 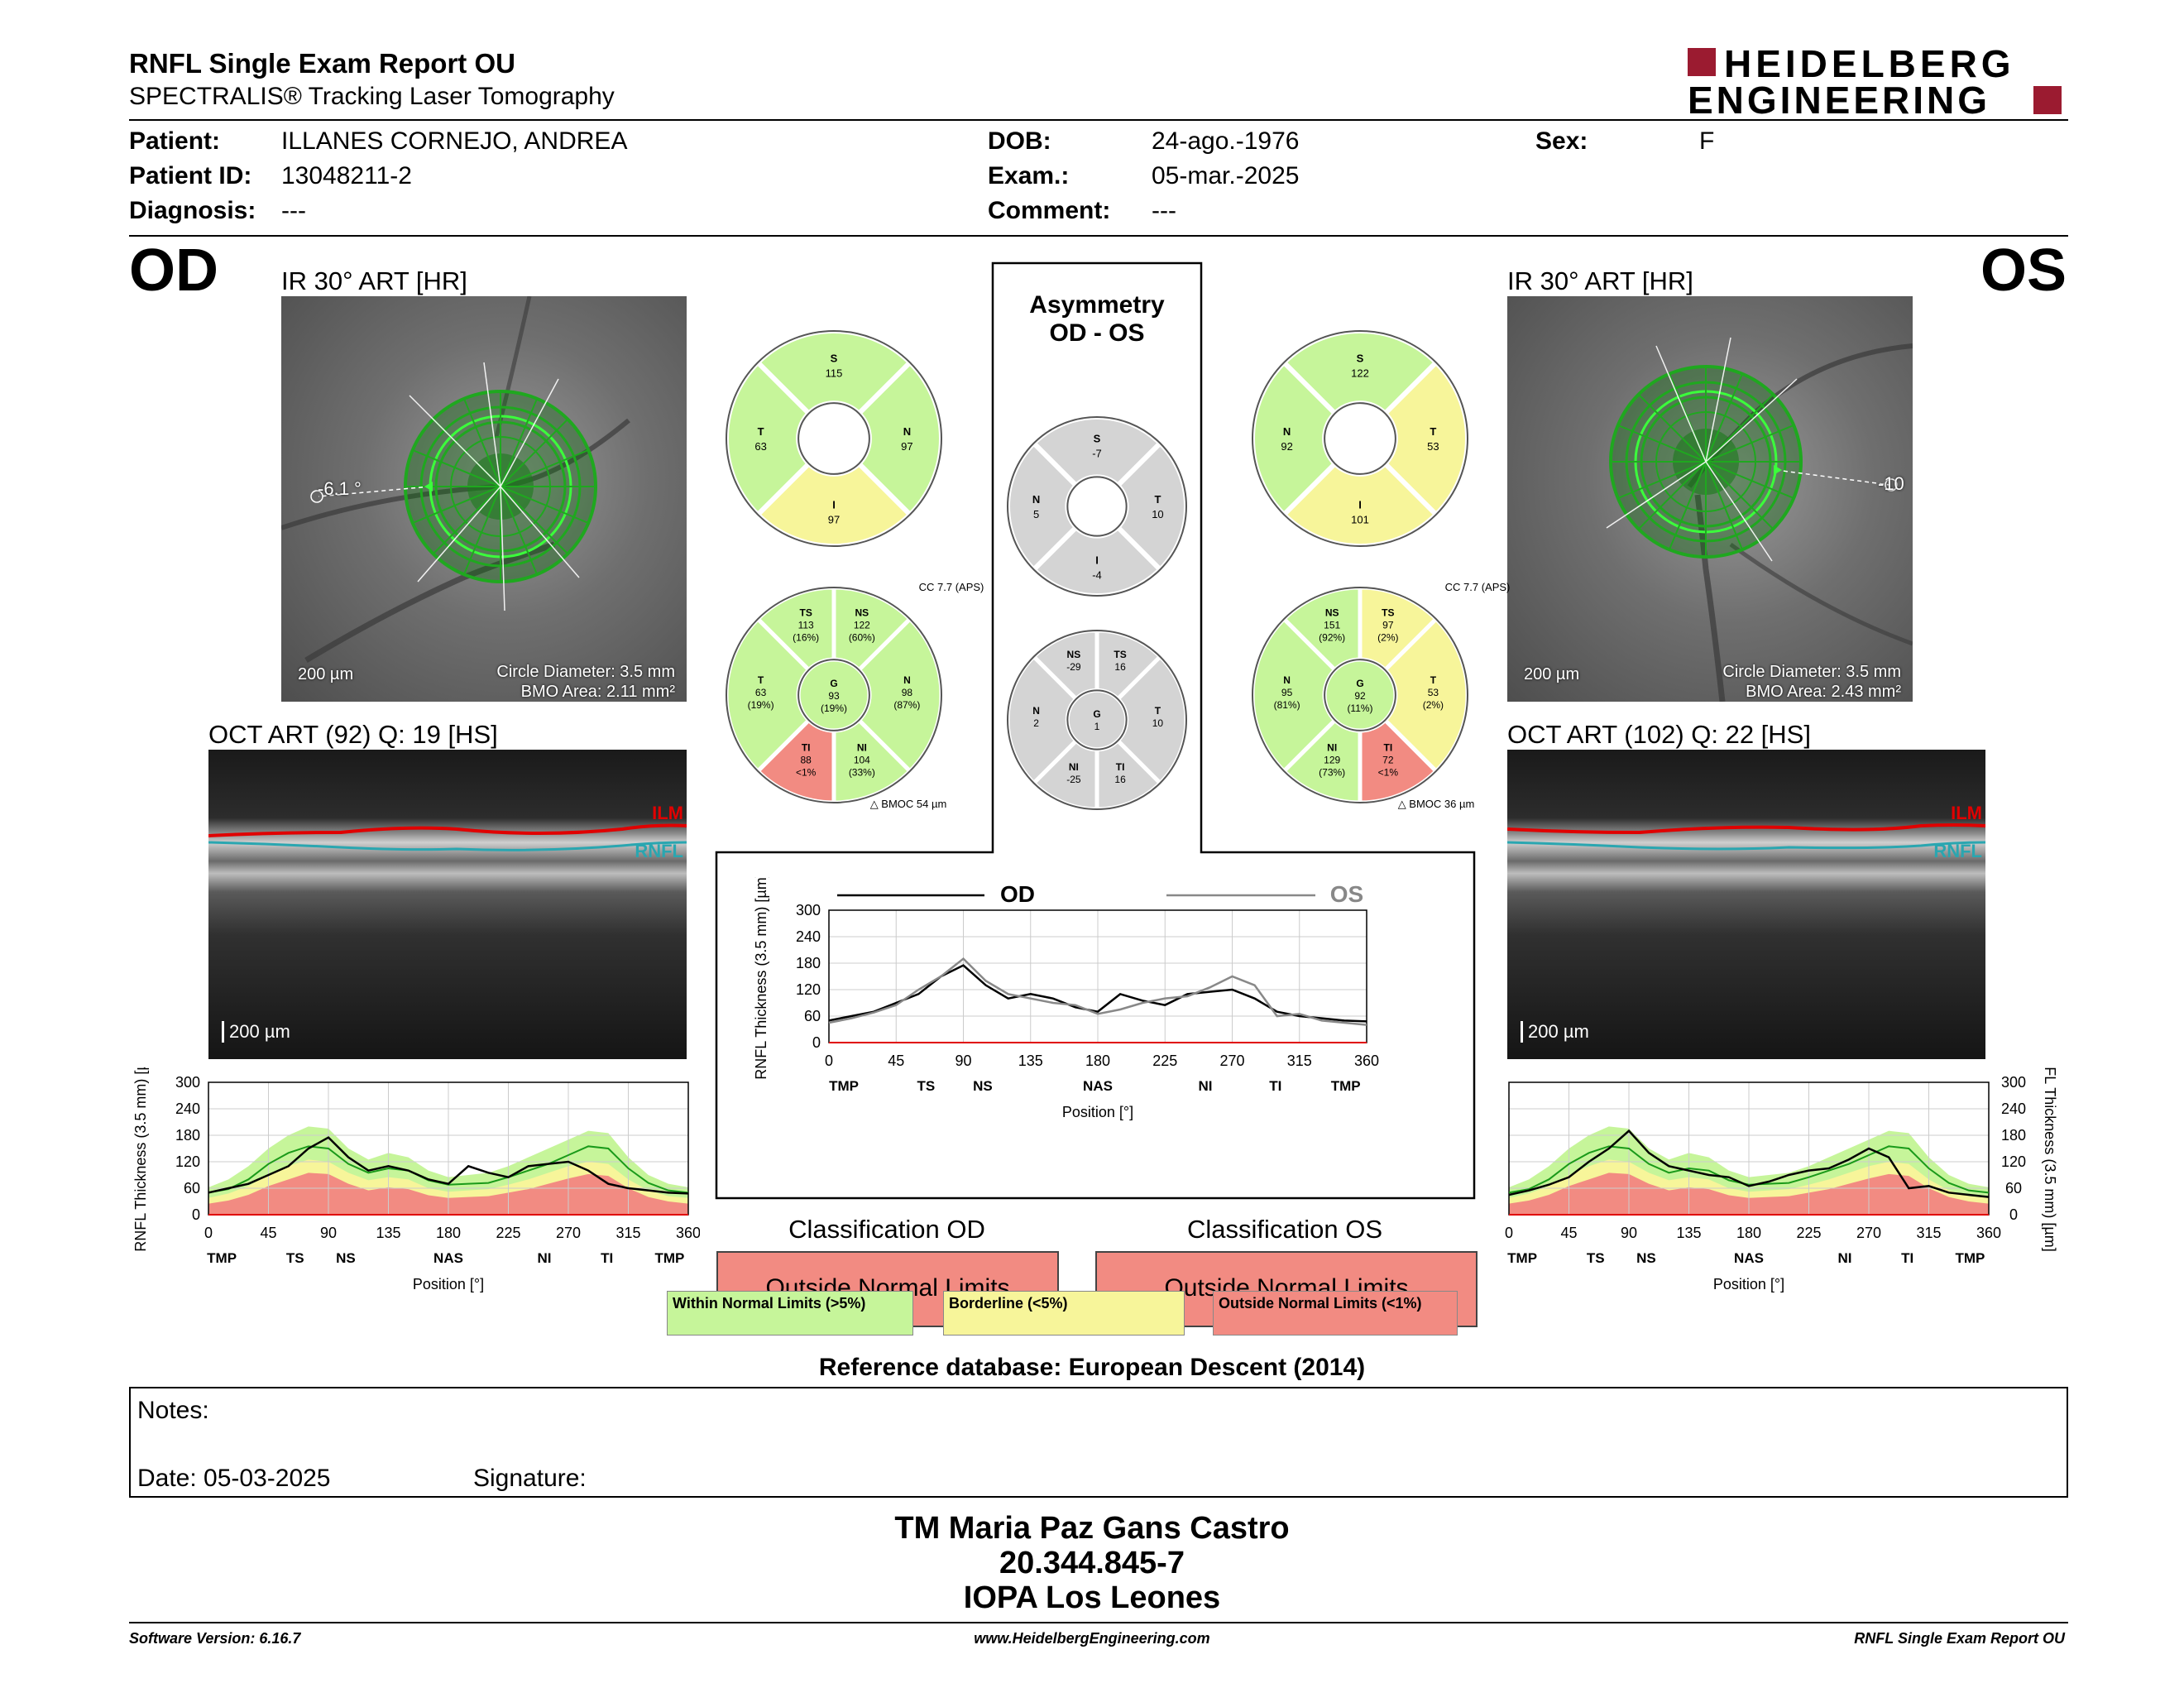 I want to click on y-tick-label: 180, so click(x=2013, y=1135).